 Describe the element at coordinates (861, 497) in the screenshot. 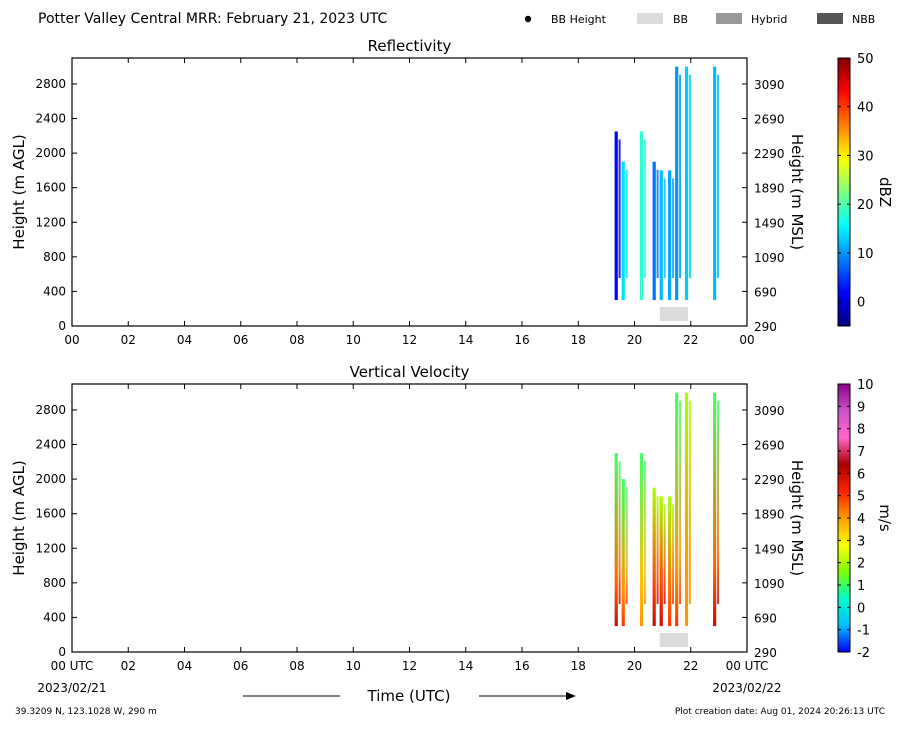

I see `colorbar-tick-label: 5` at that location.